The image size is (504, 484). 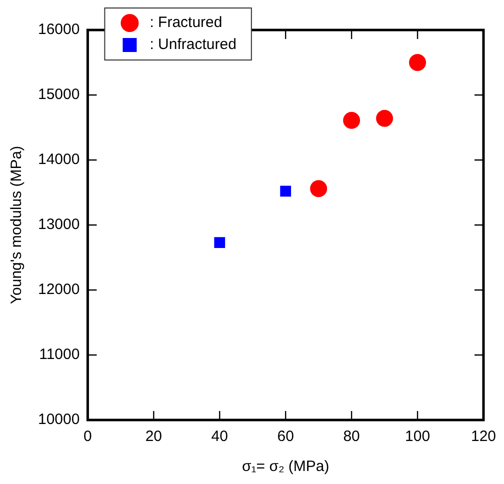 What do you see at coordinates (193, 45) in the screenshot?
I see `legend-label: : Unfractured` at bounding box center [193, 45].